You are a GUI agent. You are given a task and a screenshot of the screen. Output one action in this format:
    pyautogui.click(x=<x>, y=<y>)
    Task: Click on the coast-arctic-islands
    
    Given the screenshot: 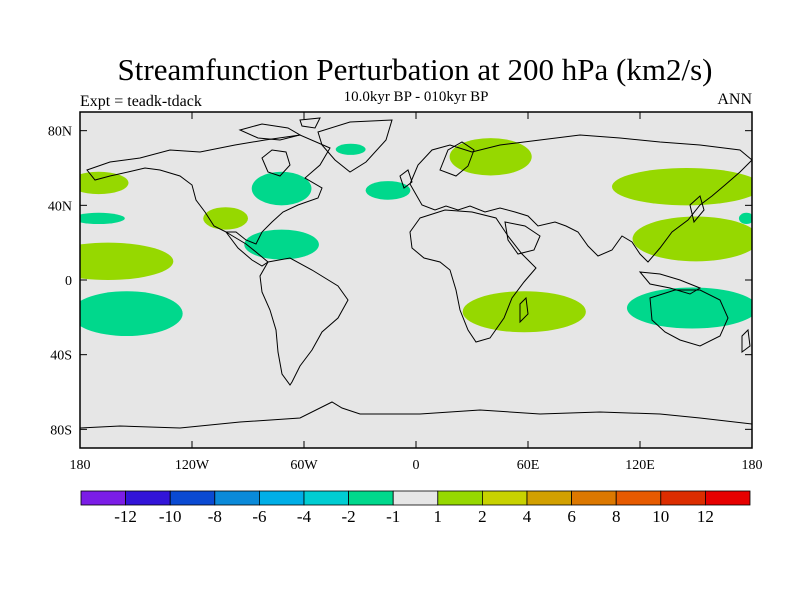 What is the action you would take?
    pyautogui.click(x=279, y=129)
    